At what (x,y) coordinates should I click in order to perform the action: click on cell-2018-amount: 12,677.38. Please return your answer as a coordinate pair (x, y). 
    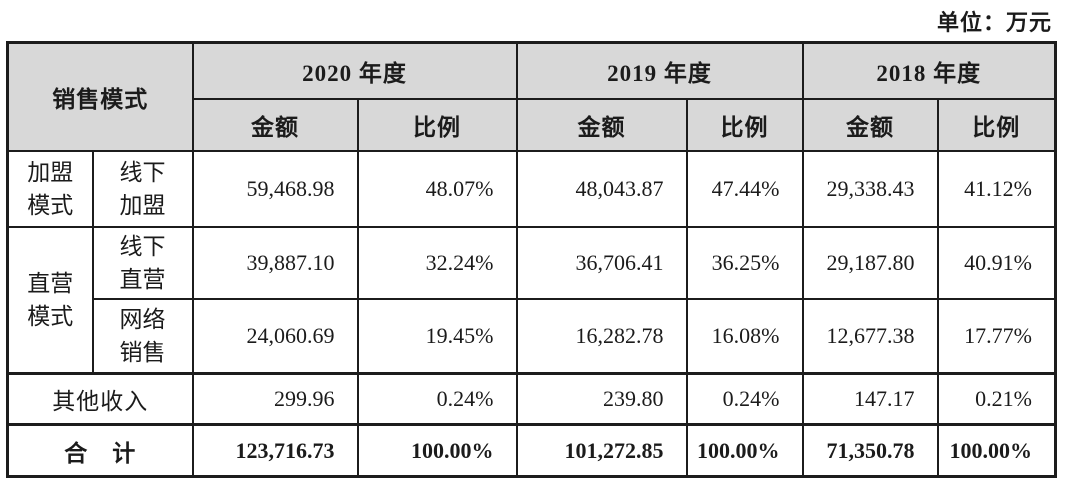
    Looking at the image, I should click on (870, 336).